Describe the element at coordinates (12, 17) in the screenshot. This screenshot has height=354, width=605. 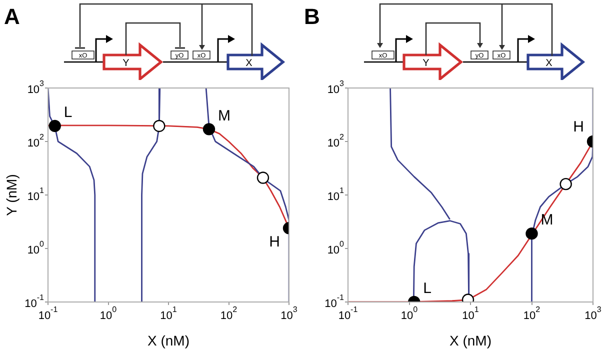
I see `chart-title: A` at that location.